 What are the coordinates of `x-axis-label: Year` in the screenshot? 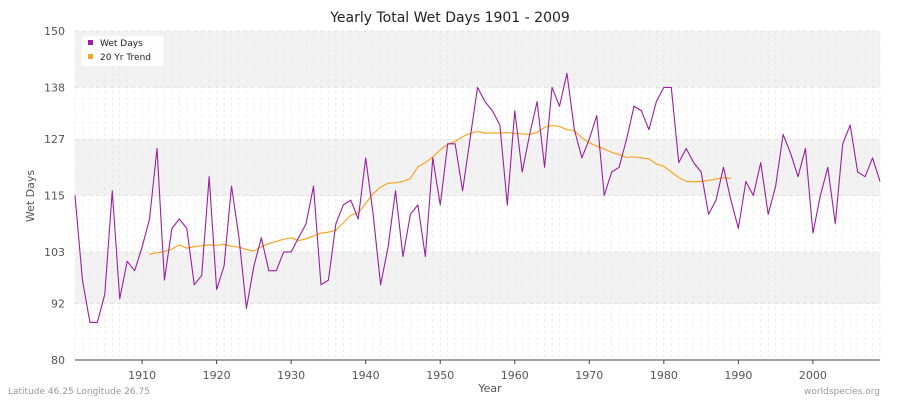 It's located at (489, 388).